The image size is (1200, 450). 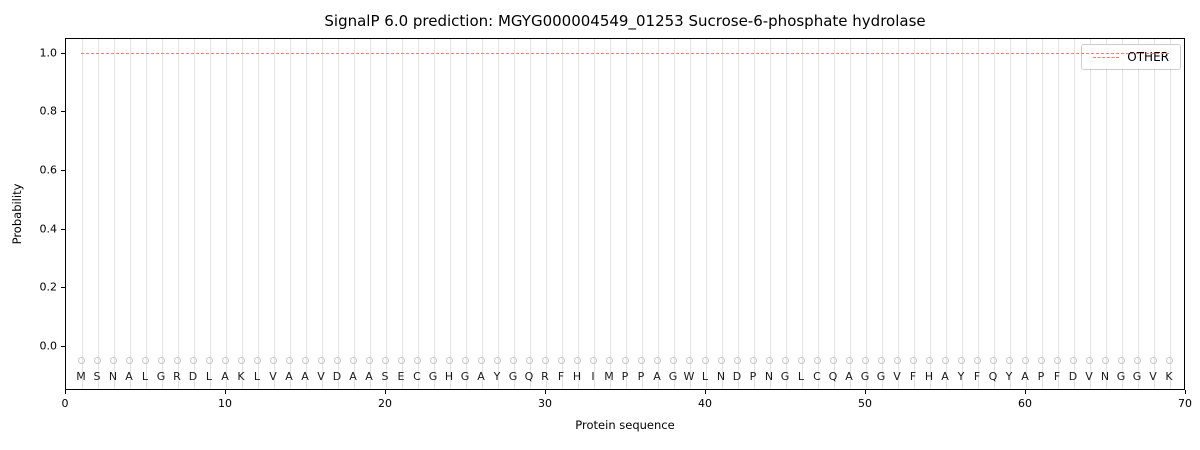 What do you see at coordinates (225, 403) in the screenshot?
I see `x-tick-label: 10` at bounding box center [225, 403].